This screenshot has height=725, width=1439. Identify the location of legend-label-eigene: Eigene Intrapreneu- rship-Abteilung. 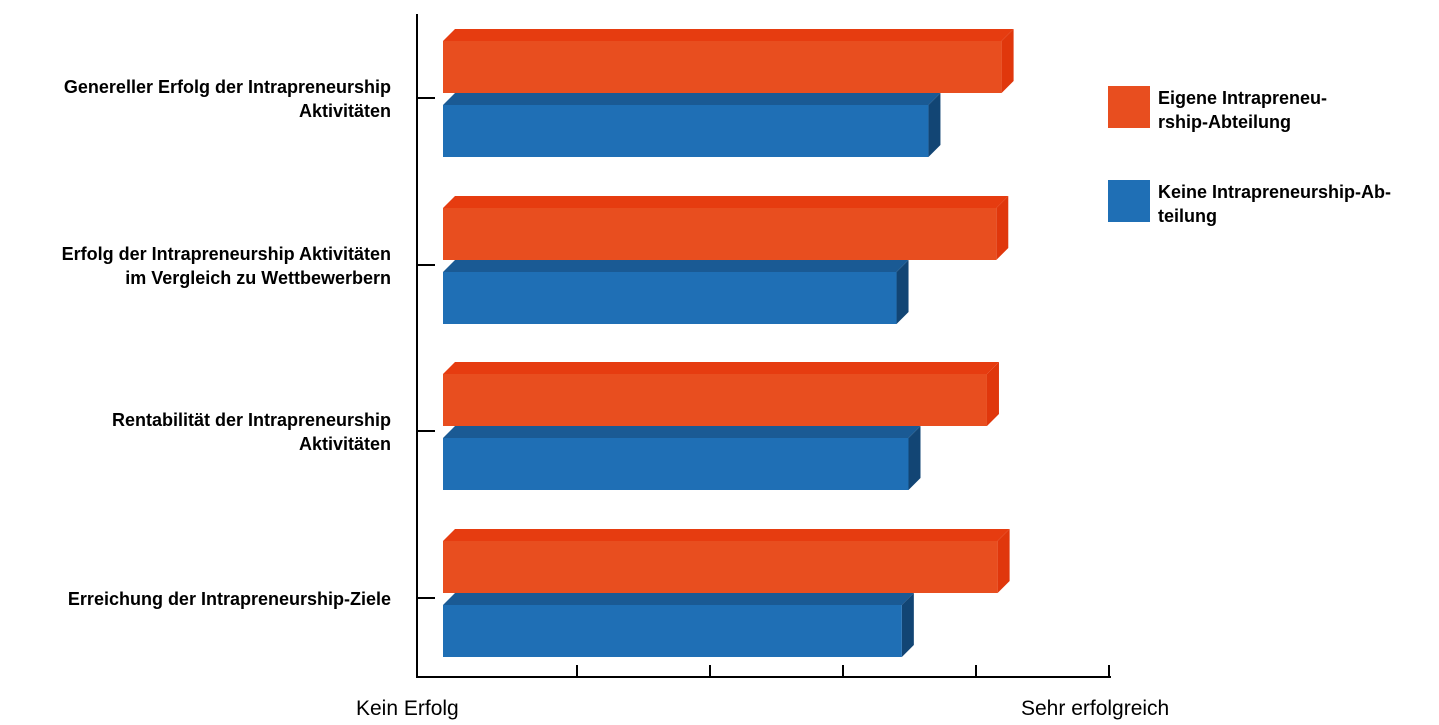
(1243, 110).